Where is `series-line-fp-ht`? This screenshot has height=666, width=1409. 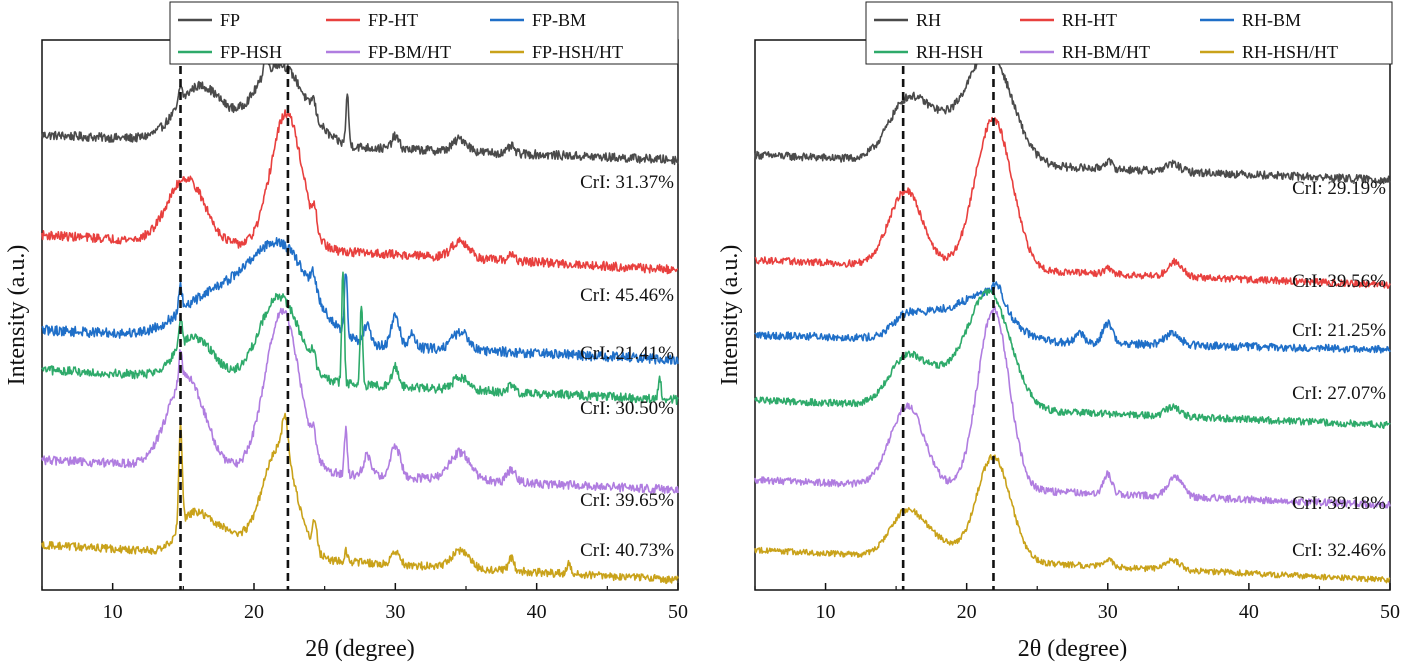
series-line-fp-ht is located at coordinates (360, 192).